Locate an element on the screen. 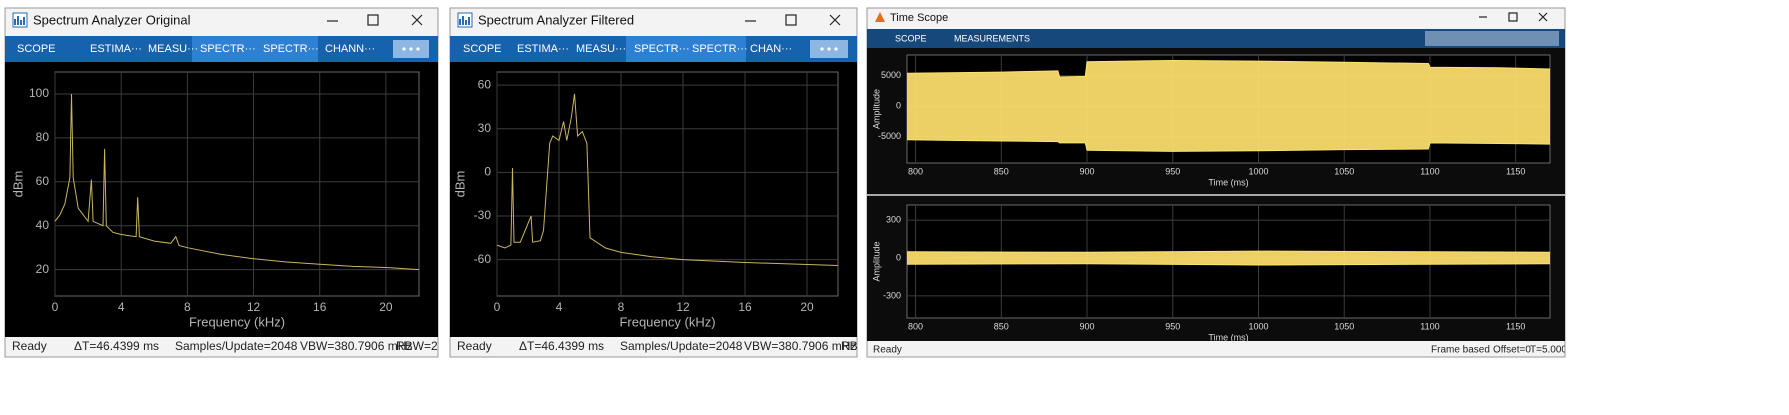  window-title: Time Scope is located at coordinates (919, 18).